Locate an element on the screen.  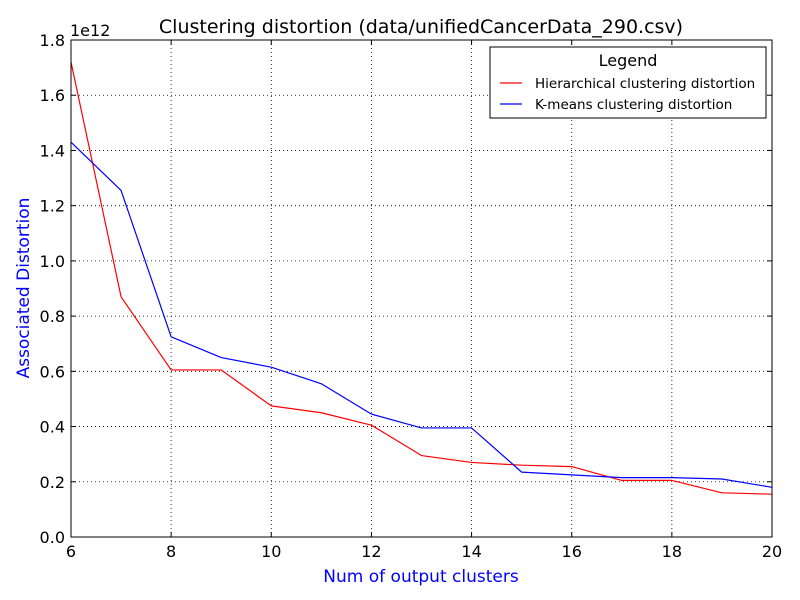
y-tick-label: 0.4 is located at coordinates (52, 427).